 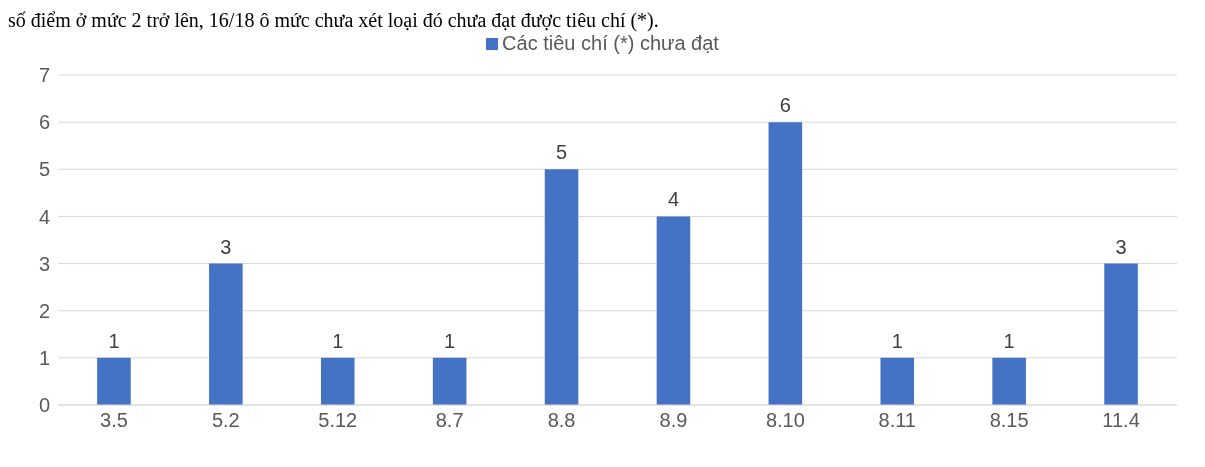 I want to click on legend-label: Các tiêu chí (*) chưa đạt, so click(x=610, y=43).